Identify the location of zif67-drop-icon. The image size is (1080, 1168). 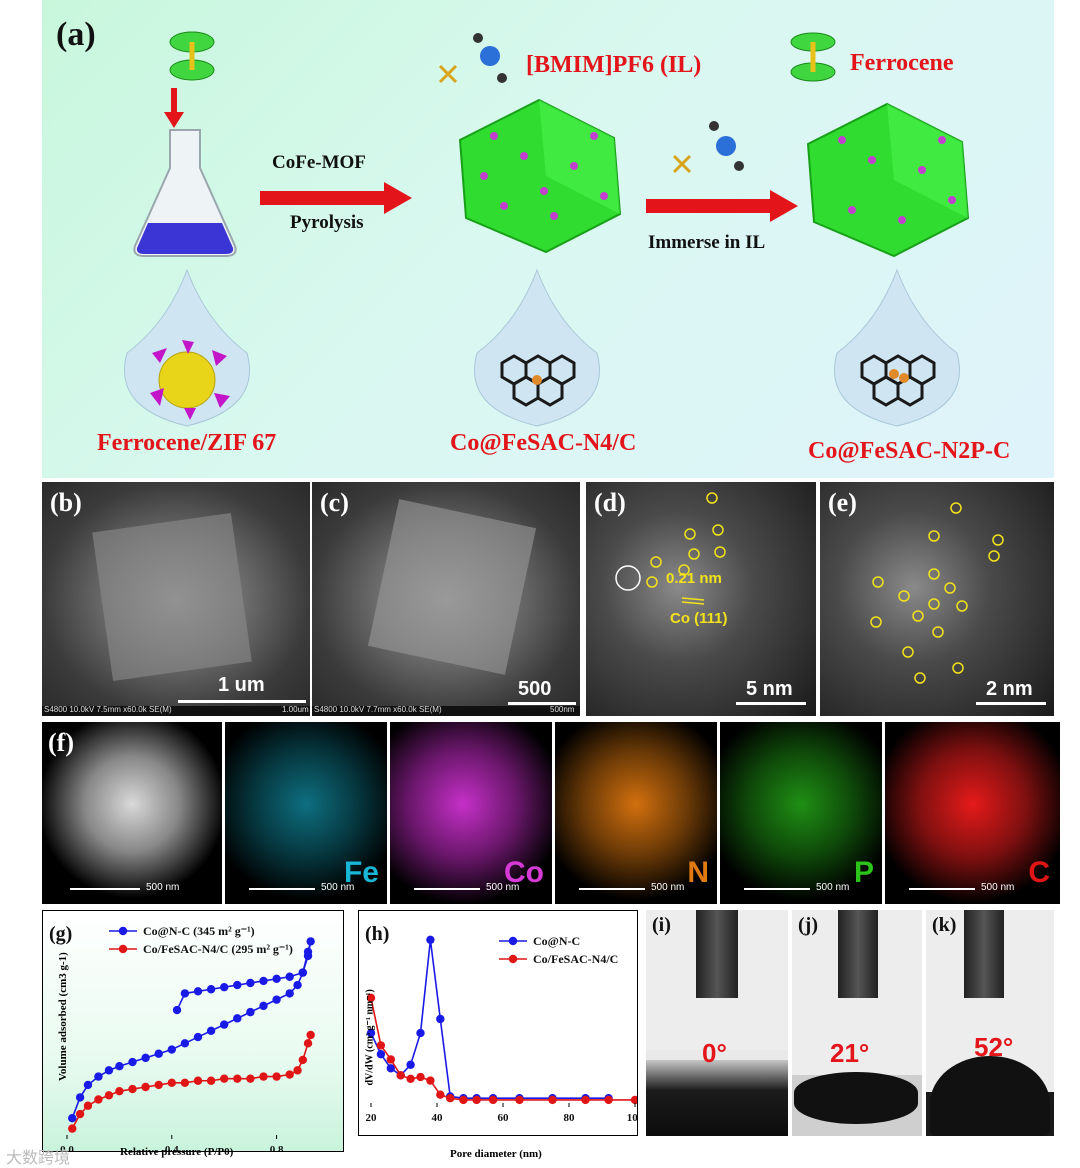
(187, 347).